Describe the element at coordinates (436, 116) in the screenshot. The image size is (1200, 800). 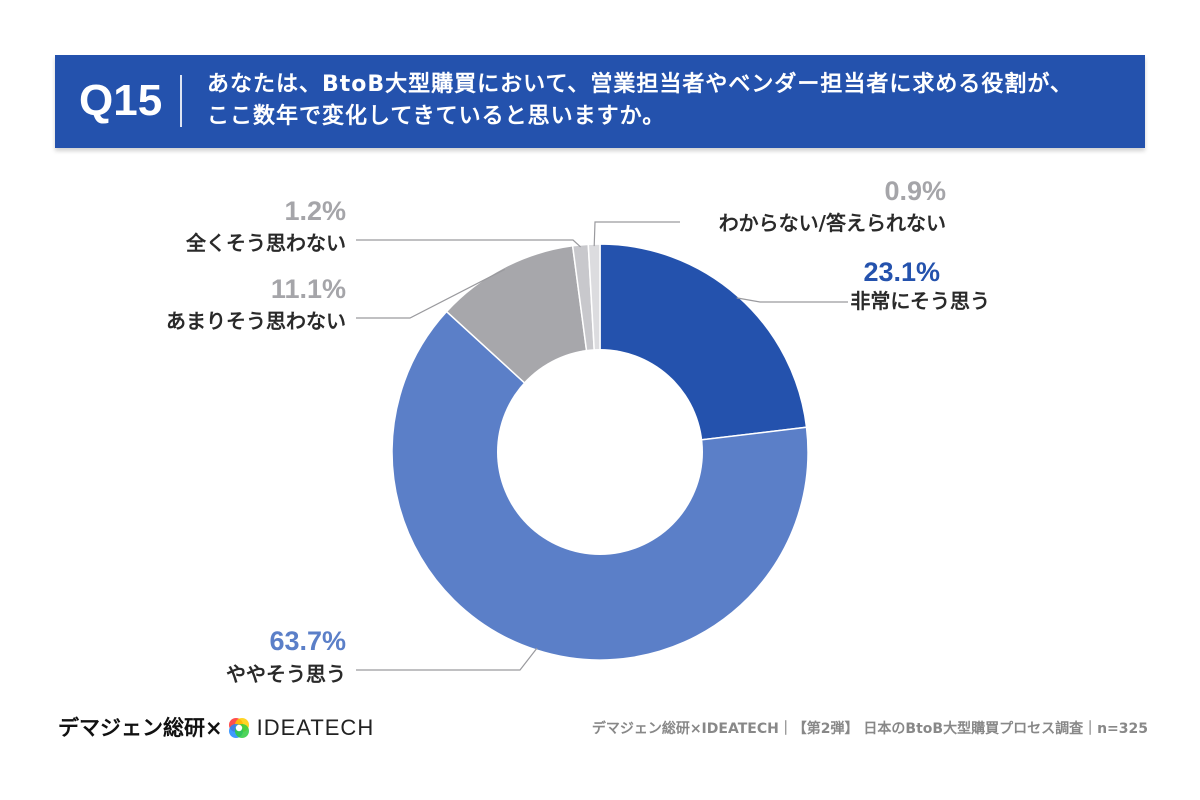
I see `question-line-2: ここ数年で変化してきていると思いますか。` at that location.